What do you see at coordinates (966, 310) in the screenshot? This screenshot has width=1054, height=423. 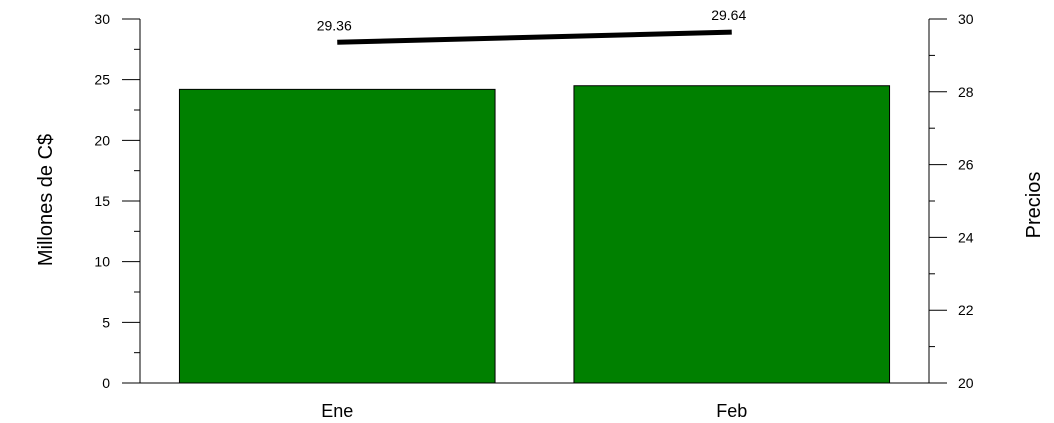 I see `y2-tick-label: 22` at bounding box center [966, 310].